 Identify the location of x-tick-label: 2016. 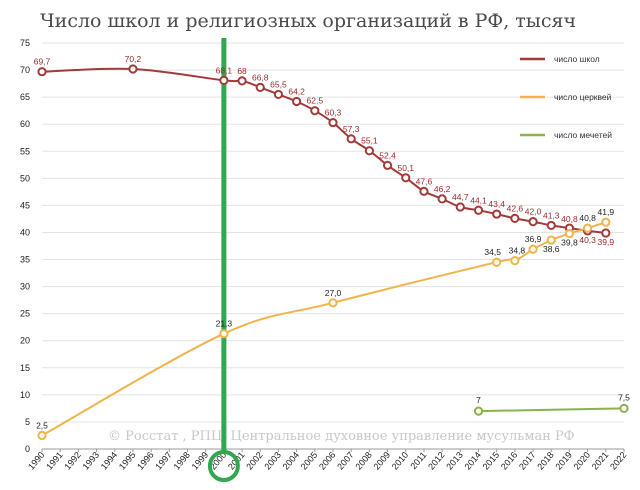
(509, 461).